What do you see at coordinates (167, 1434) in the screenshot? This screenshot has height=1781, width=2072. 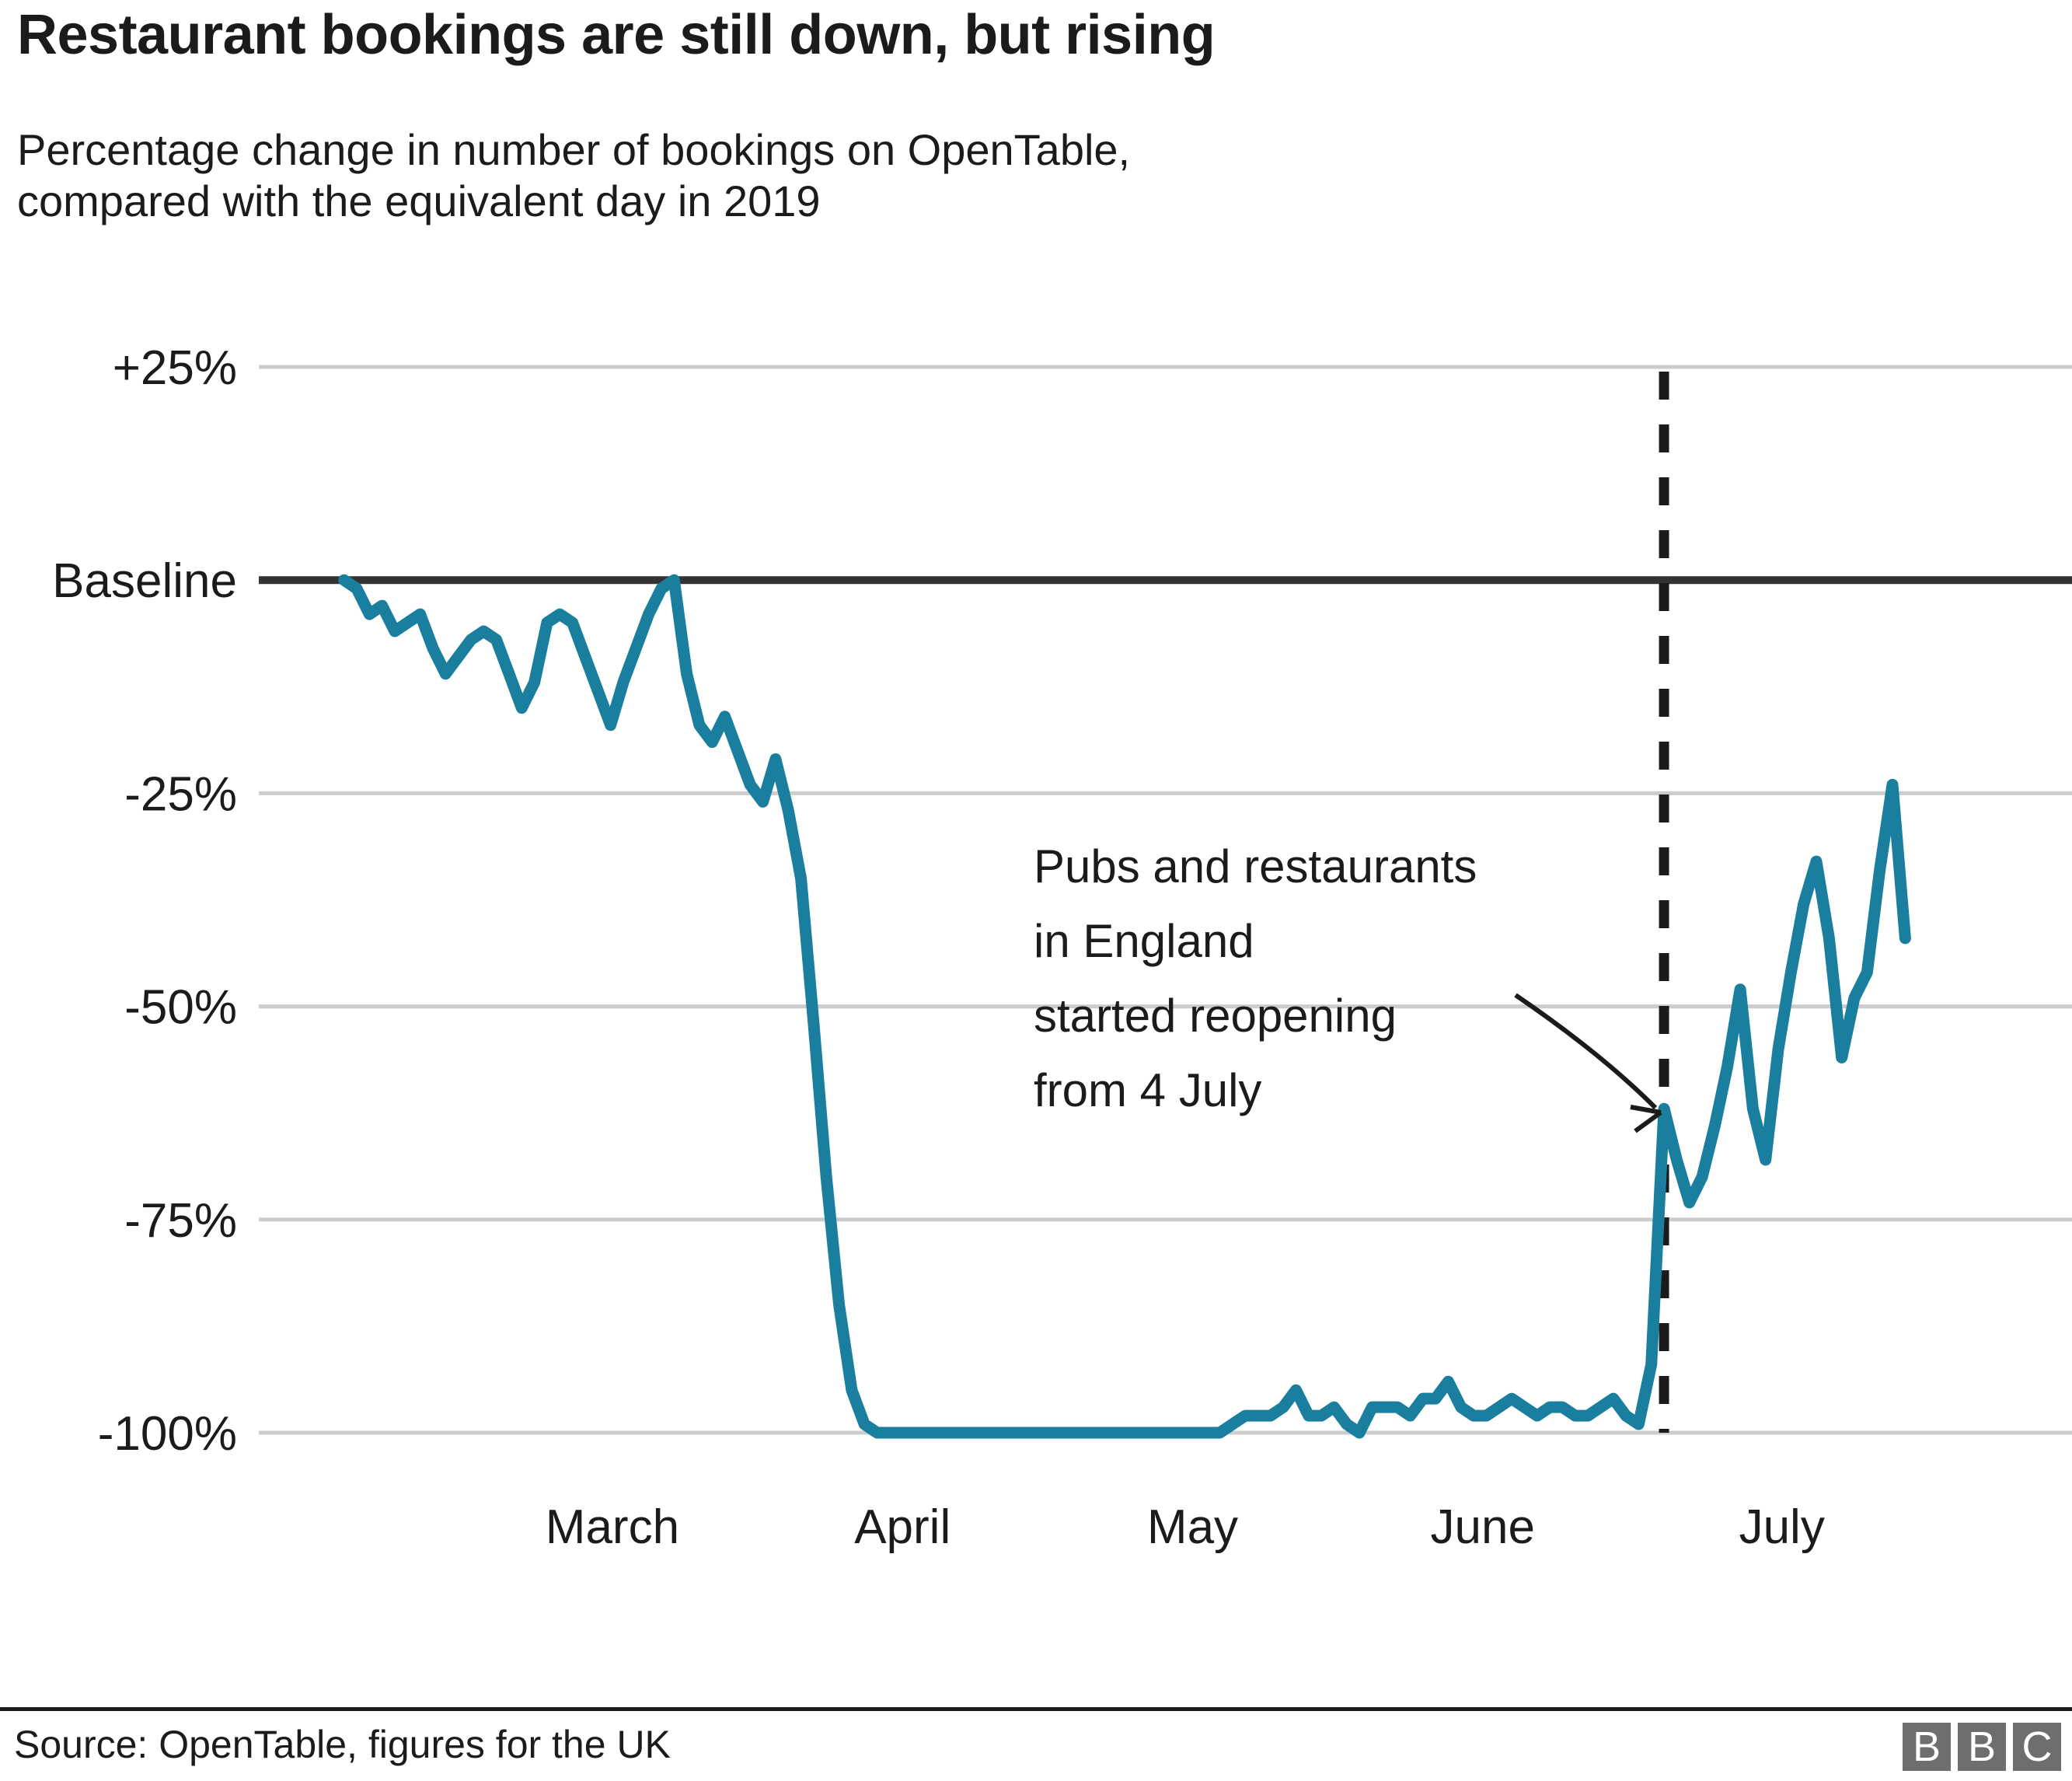 I see `y-tick-label: -100%` at bounding box center [167, 1434].